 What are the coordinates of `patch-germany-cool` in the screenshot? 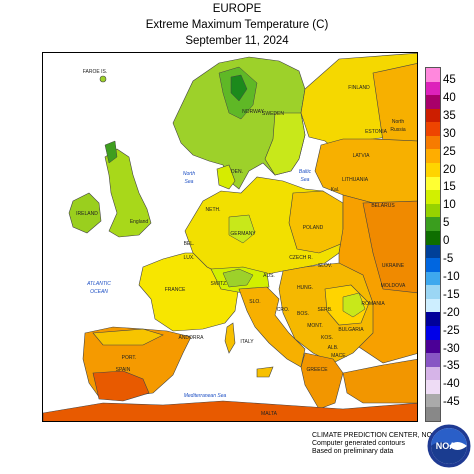 It's located at (242, 229).